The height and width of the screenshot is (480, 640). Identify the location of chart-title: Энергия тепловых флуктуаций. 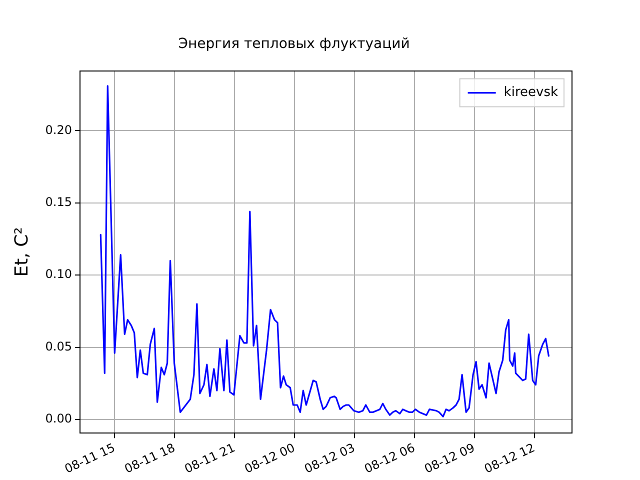
(294, 44).